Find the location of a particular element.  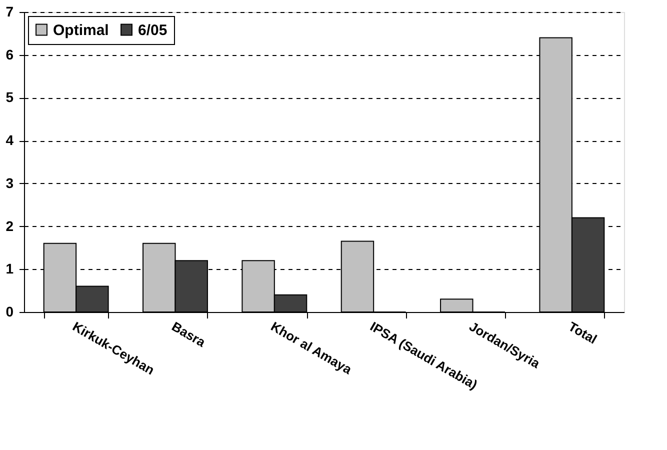

y-tick-label: 2 is located at coordinates (10, 226).